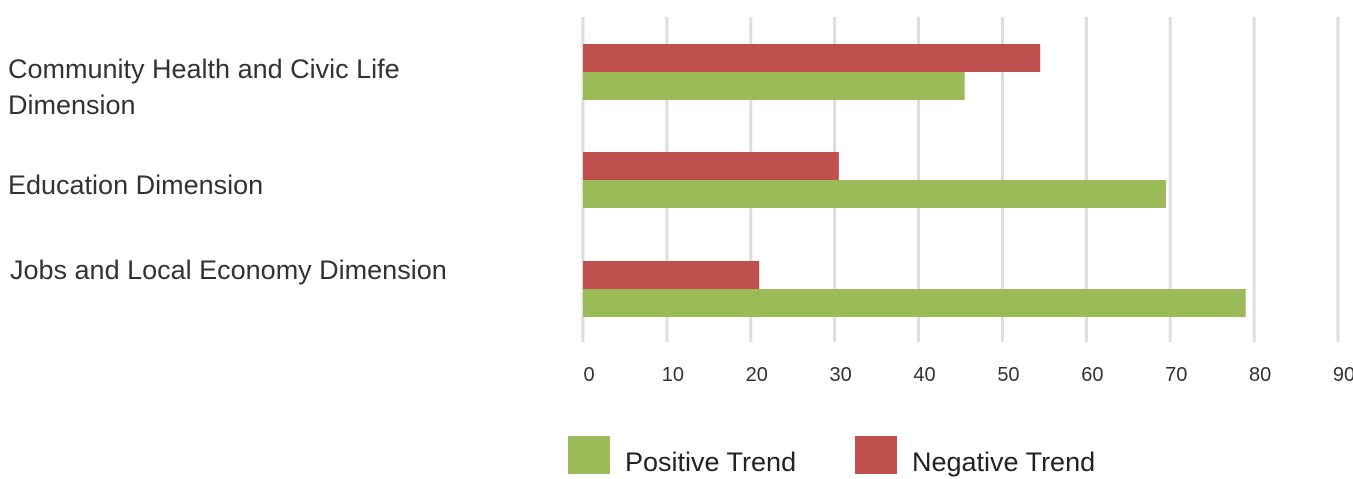  Describe the element at coordinates (710, 462) in the screenshot. I see `legend-label-0: Positive Trend` at that location.